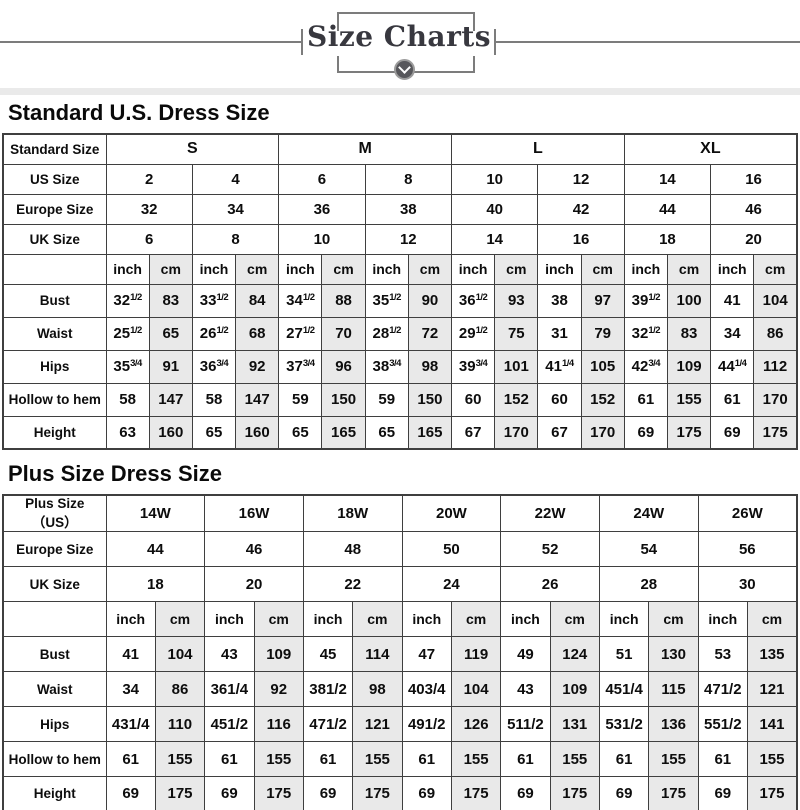 The width and height of the screenshot is (800, 810). What do you see at coordinates (559, 399) in the screenshot?
I see `measurement-cell: 60` at bounding box center [559, 399].